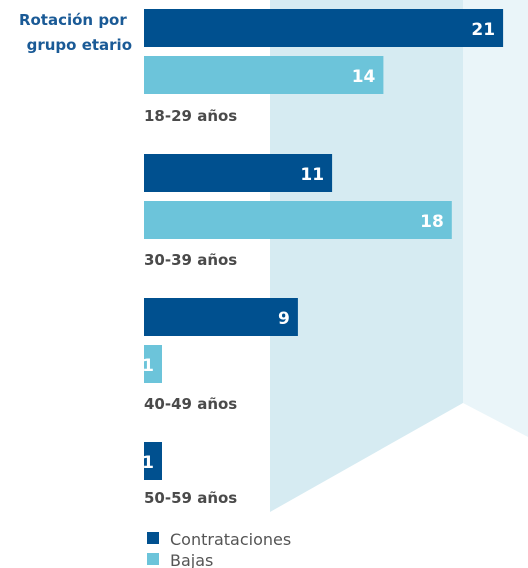  What do you see at coordinates (73, 20) in the screenshot?
I see `chart-title-line-1: Rotación por` at bounding box center [73, 20].